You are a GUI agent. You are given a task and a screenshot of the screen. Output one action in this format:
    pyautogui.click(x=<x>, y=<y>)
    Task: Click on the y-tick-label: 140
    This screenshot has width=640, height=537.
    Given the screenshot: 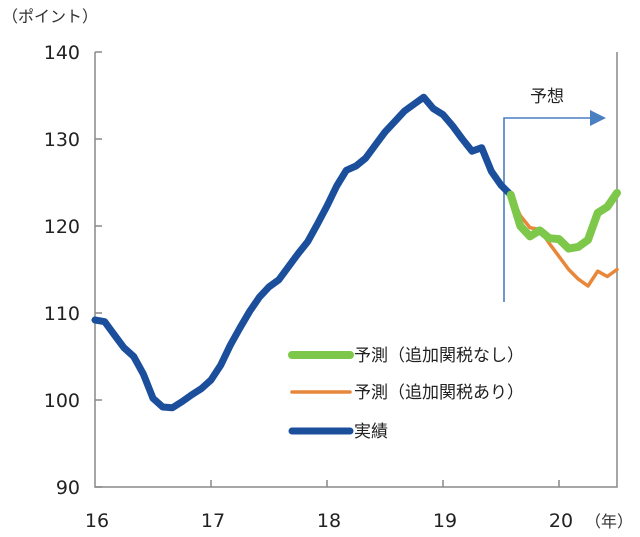 What is the action you would take?
    pyautogui.click(x=62, y=53)
    